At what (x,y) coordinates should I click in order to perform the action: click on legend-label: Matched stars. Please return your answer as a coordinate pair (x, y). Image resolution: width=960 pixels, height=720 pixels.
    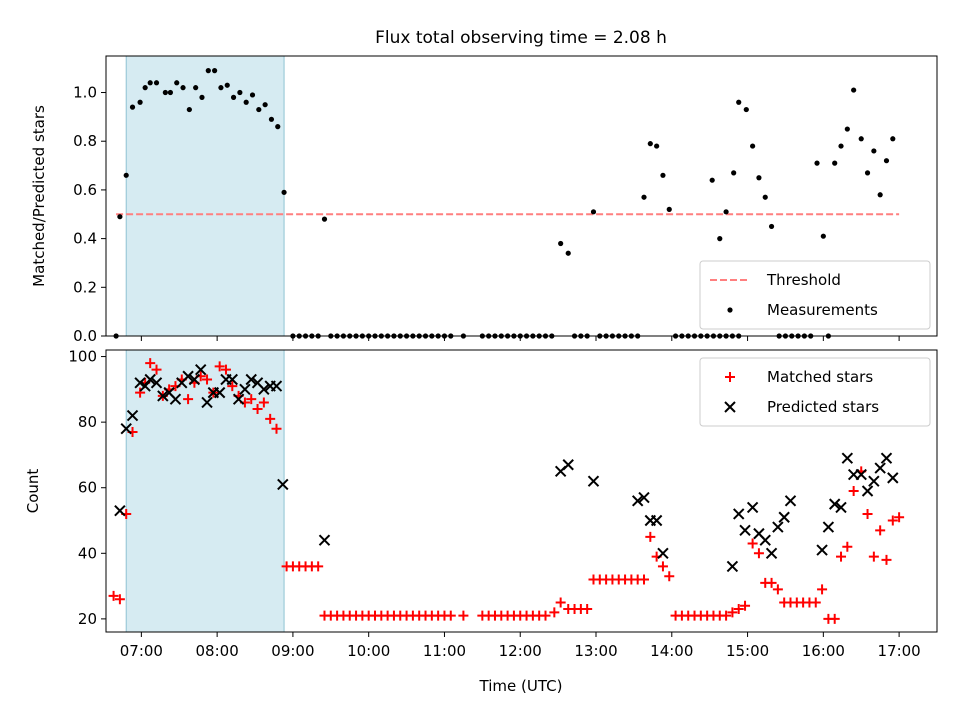
    Looking at the image, I should click on (820, 377).